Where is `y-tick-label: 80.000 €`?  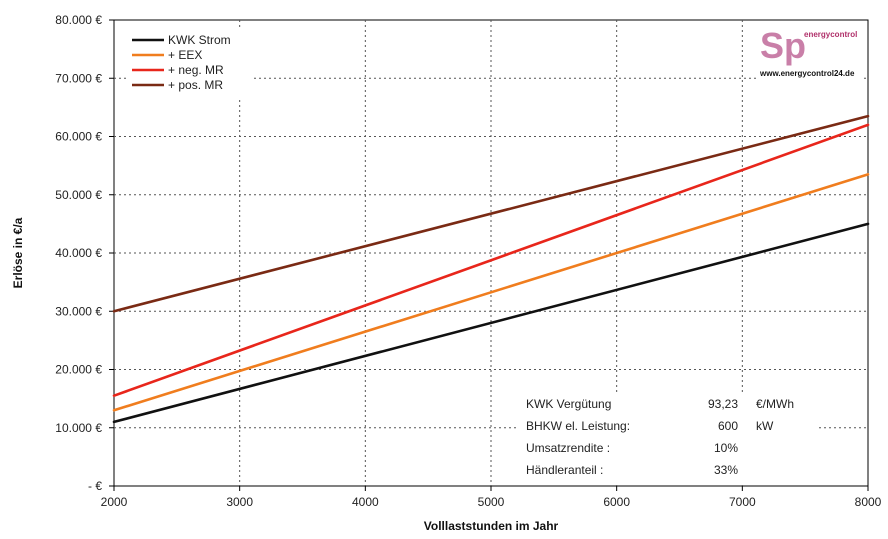 y-tick-label: 80.000 € is located at coordinates (78, 20).